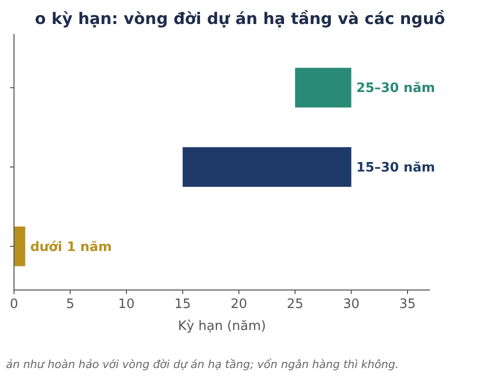  What do you see at coordinates (396, 168) in the screenshot?
I see `data-label: 15–30 năm` at bounding box center [396, 168].